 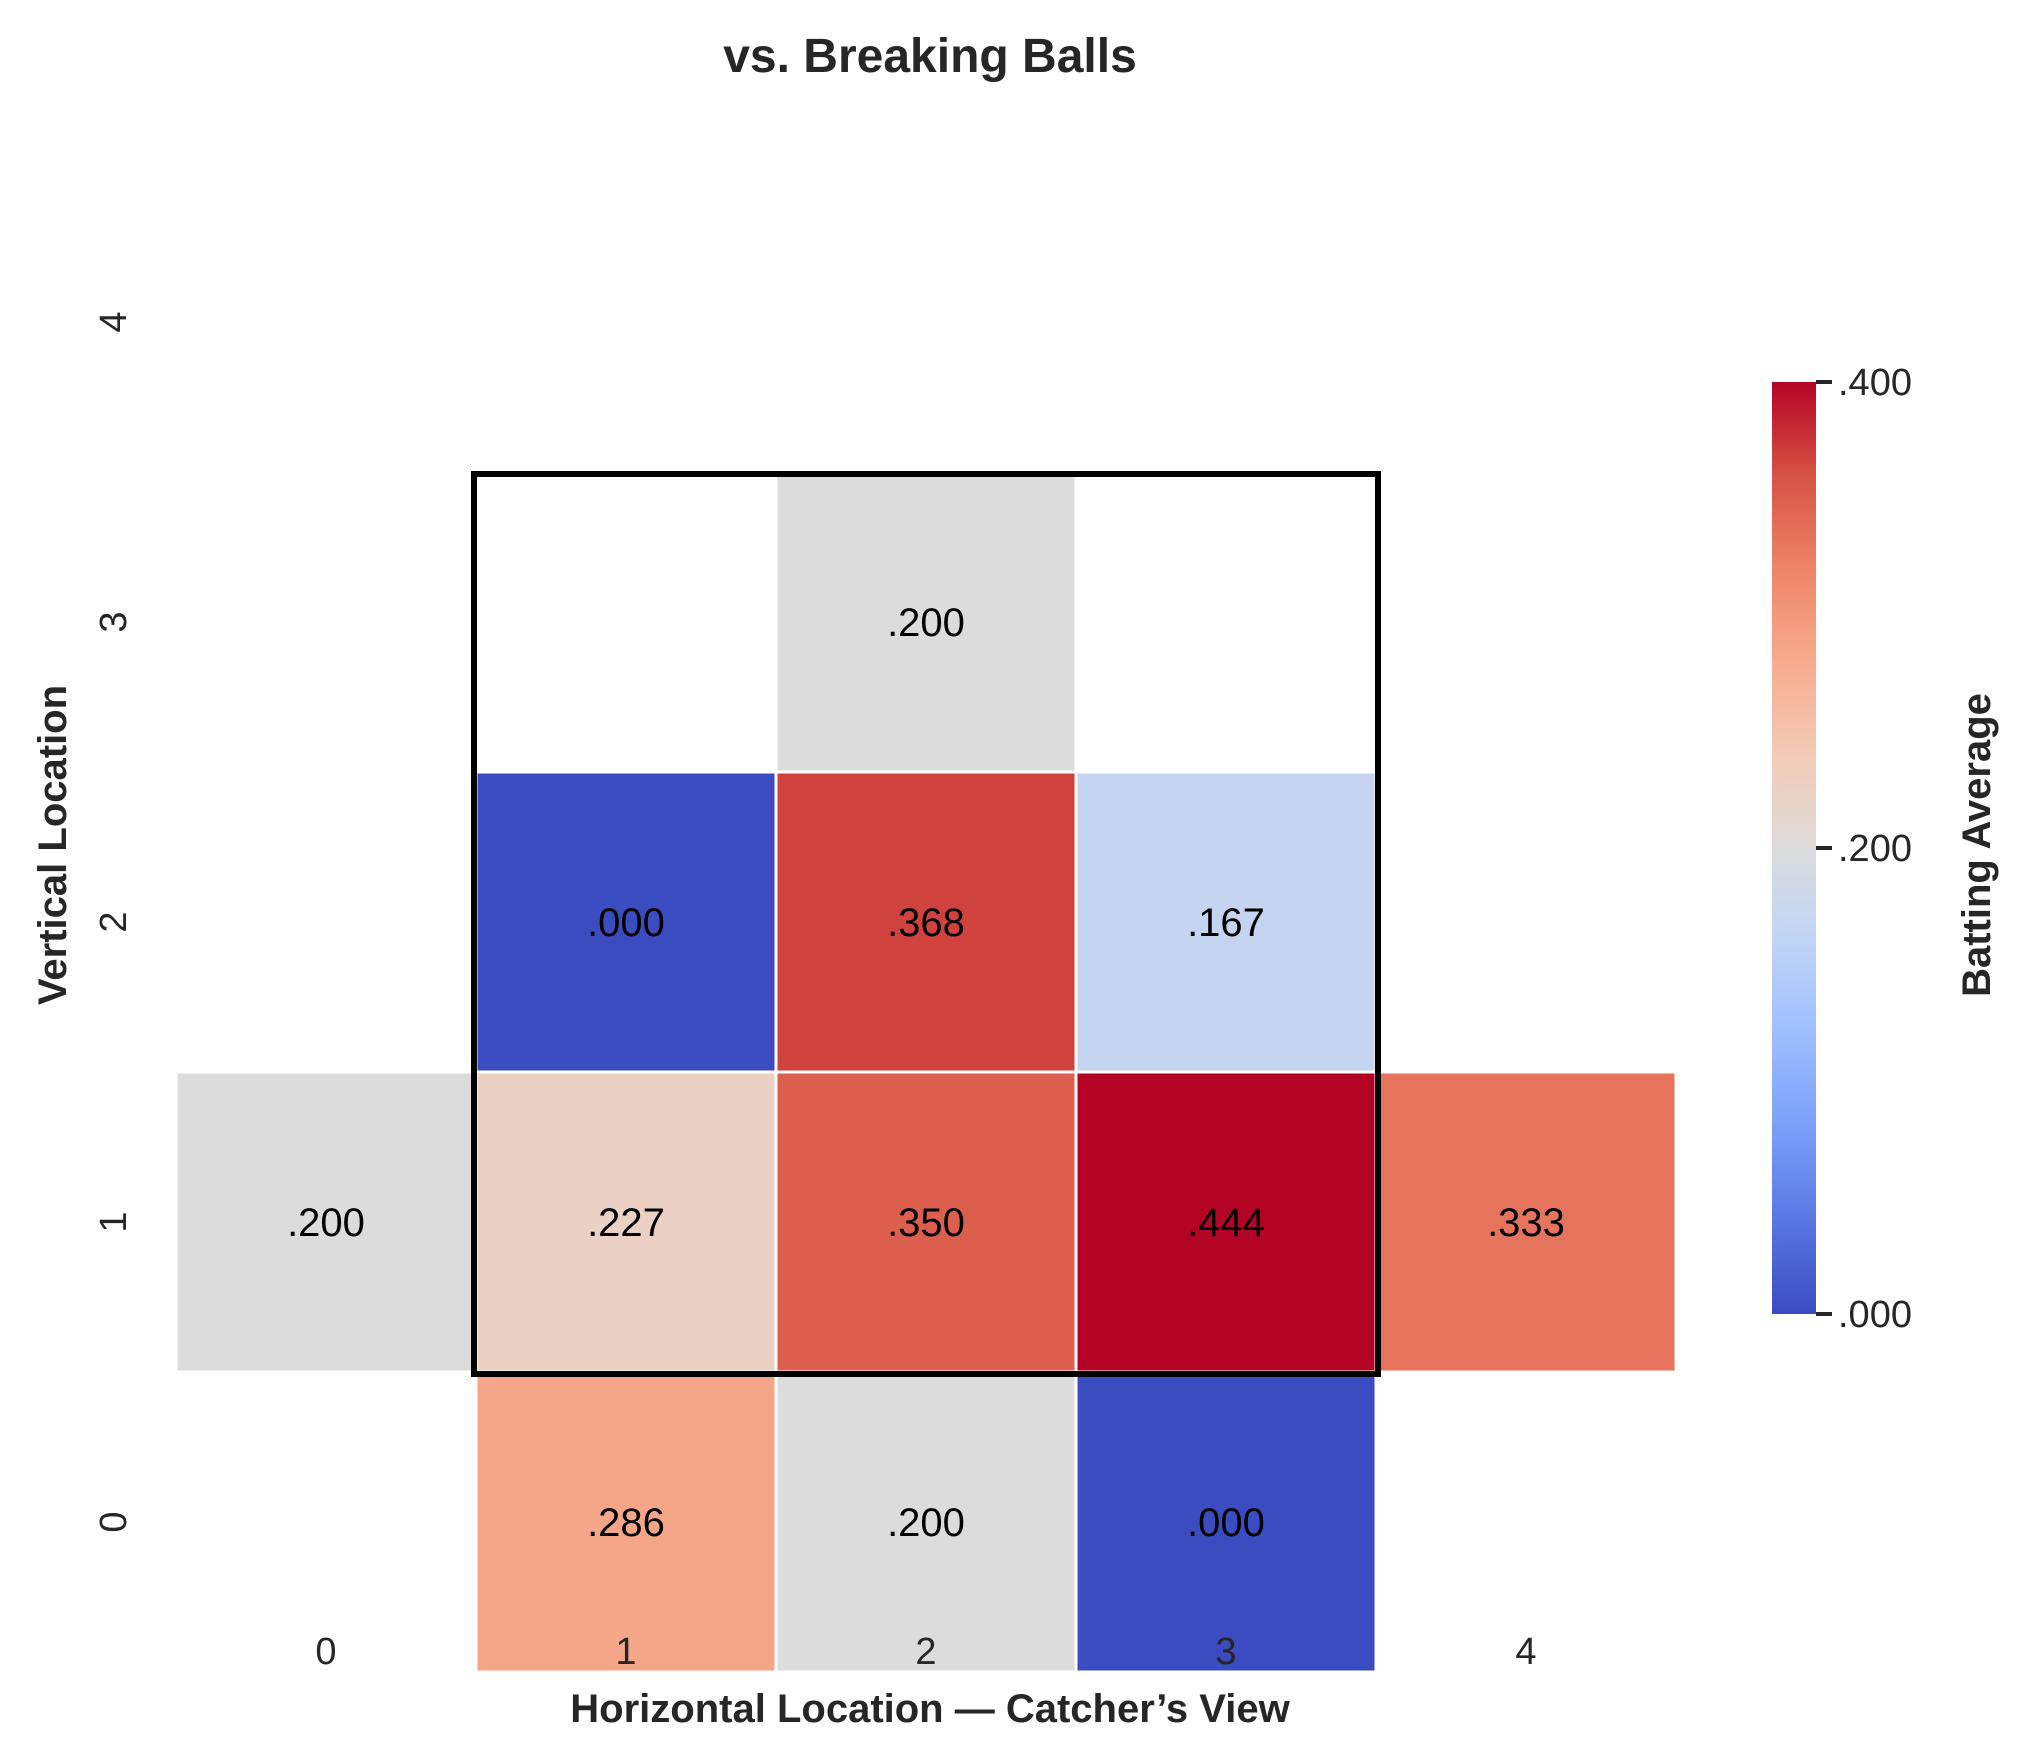 I want to click on heatmap-cell-label: .333, so click(x=1526, y=1223).